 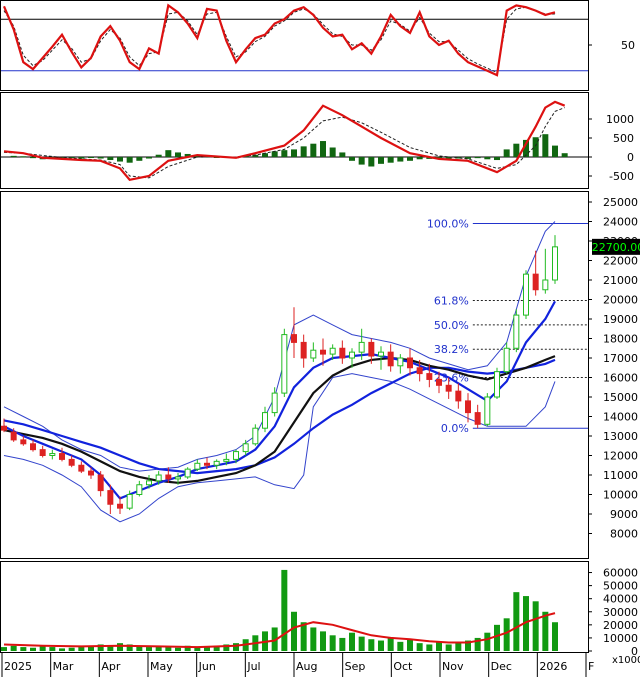 I want to click on macd-panel: 1000 500 0 -500, so click(x=317, y=141).